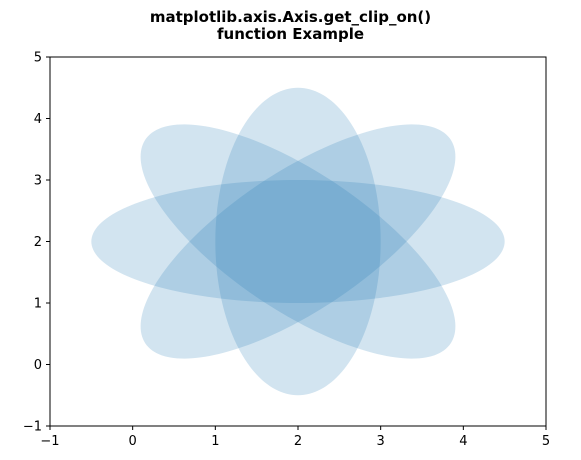 Image resolution: width=581 pixels, height=460 pixels. I want to click on x-tick-label: 4, so click(463, 441).